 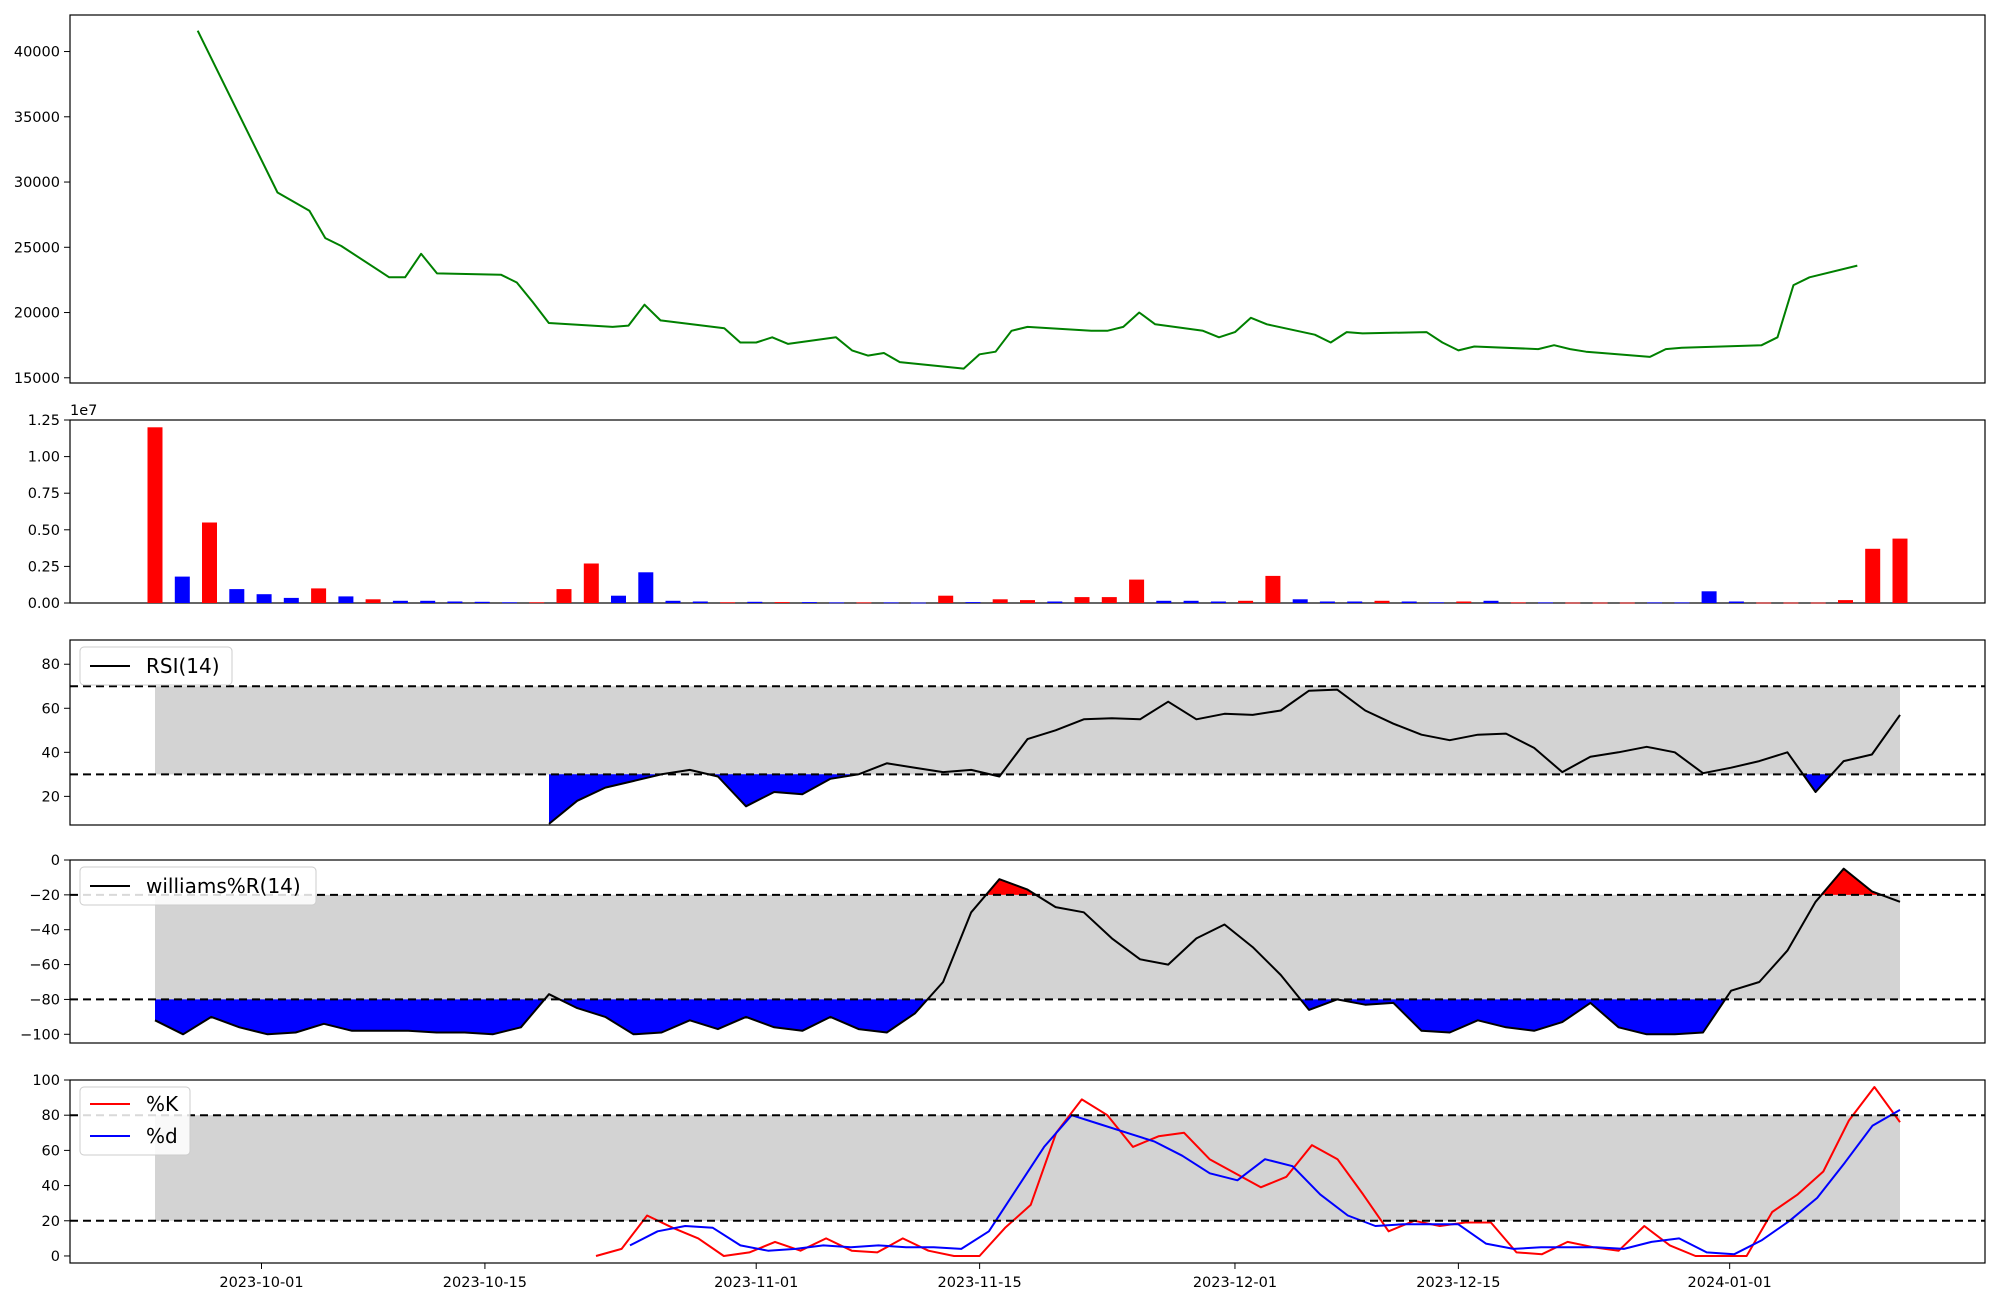 What do you see at coordinates (1027, 1168) in the screenshot?
I see `stochastic-band` at bounding box center [1027, 1168].